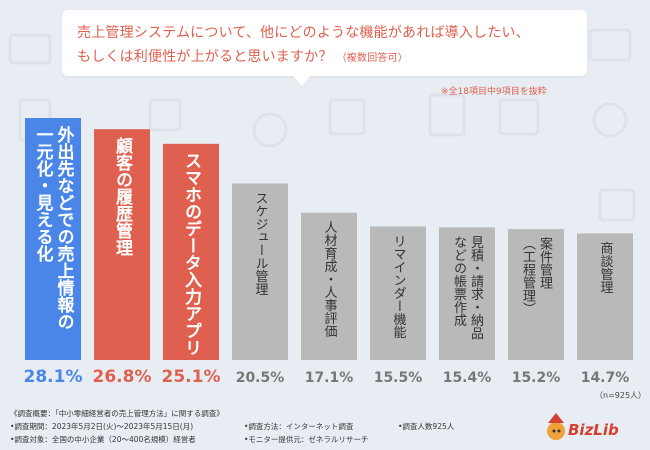  What do you see at coordinates (528, 276) in the screenshot?
I see `category-label-8: （工程管理）` at bounding box center [528, 276].